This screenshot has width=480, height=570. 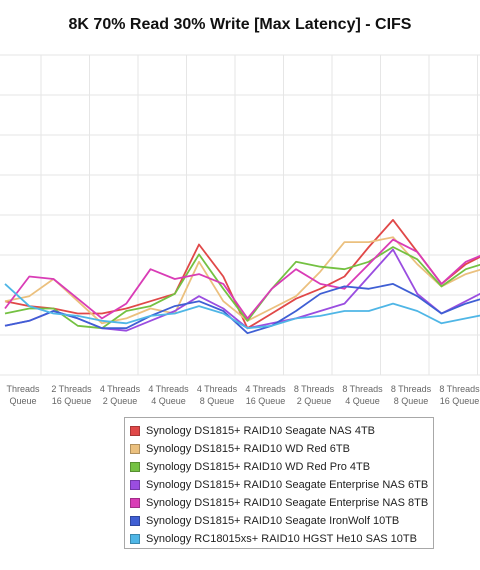 I want to click on x-tick-label: Queue, so click(x=22, y=401).